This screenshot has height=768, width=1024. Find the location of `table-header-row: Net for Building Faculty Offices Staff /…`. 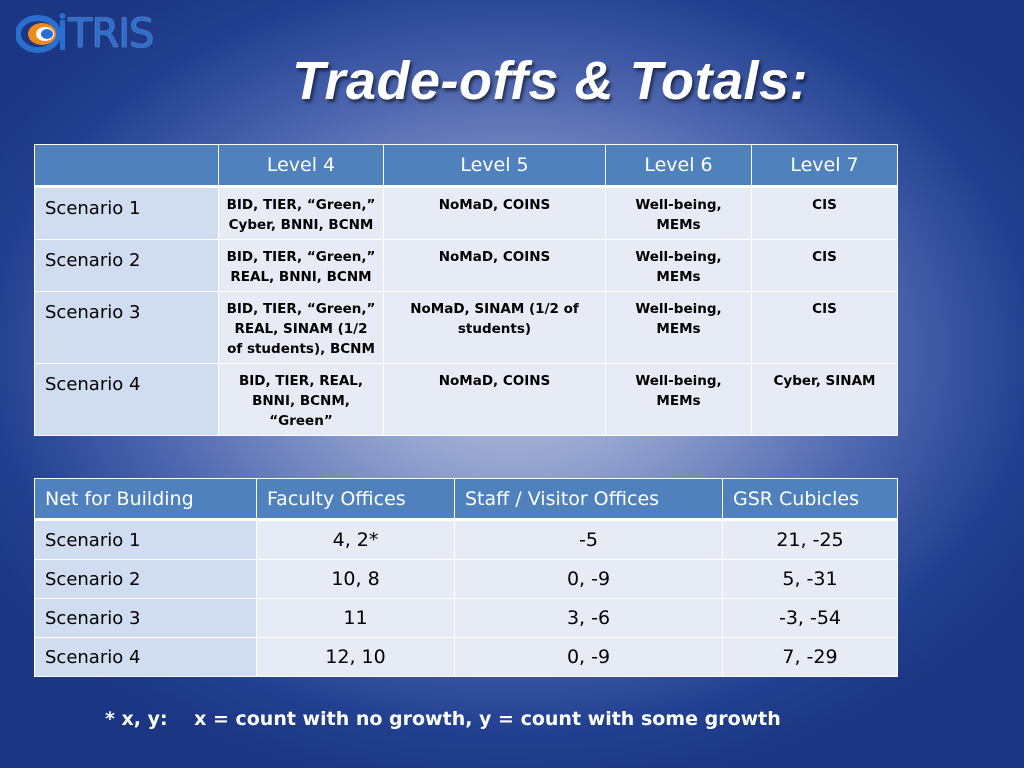

table-header-row: Net for Building Faculty Offices Staff /… is located at coordinates (466, 499).